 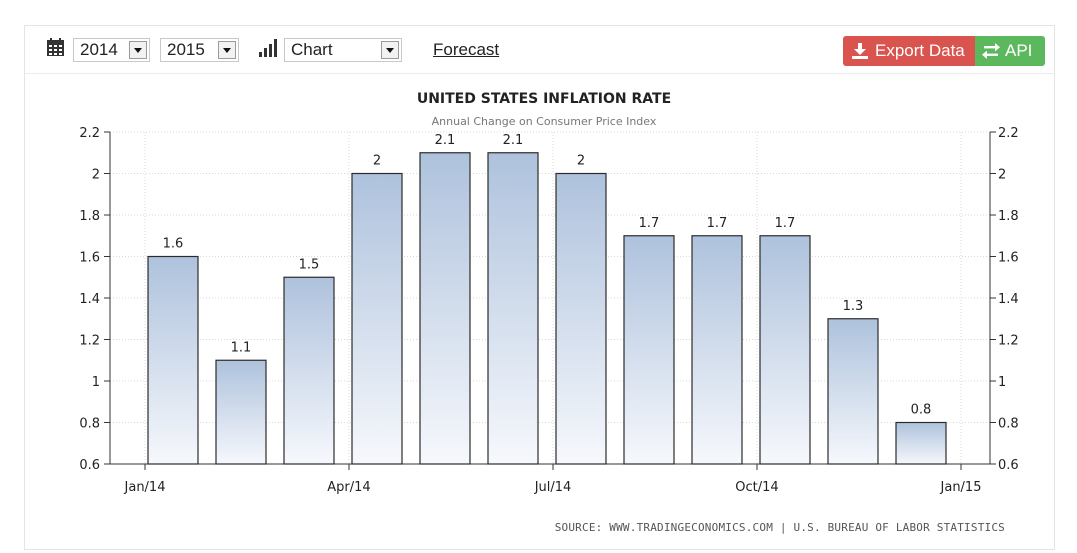 I want to click on y-tick-label-left: 1.2, so click(x=89, y=341).